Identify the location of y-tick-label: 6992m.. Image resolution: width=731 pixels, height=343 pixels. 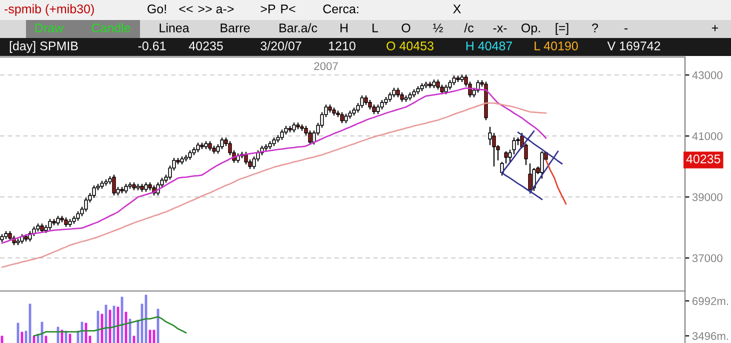
(710, 301).